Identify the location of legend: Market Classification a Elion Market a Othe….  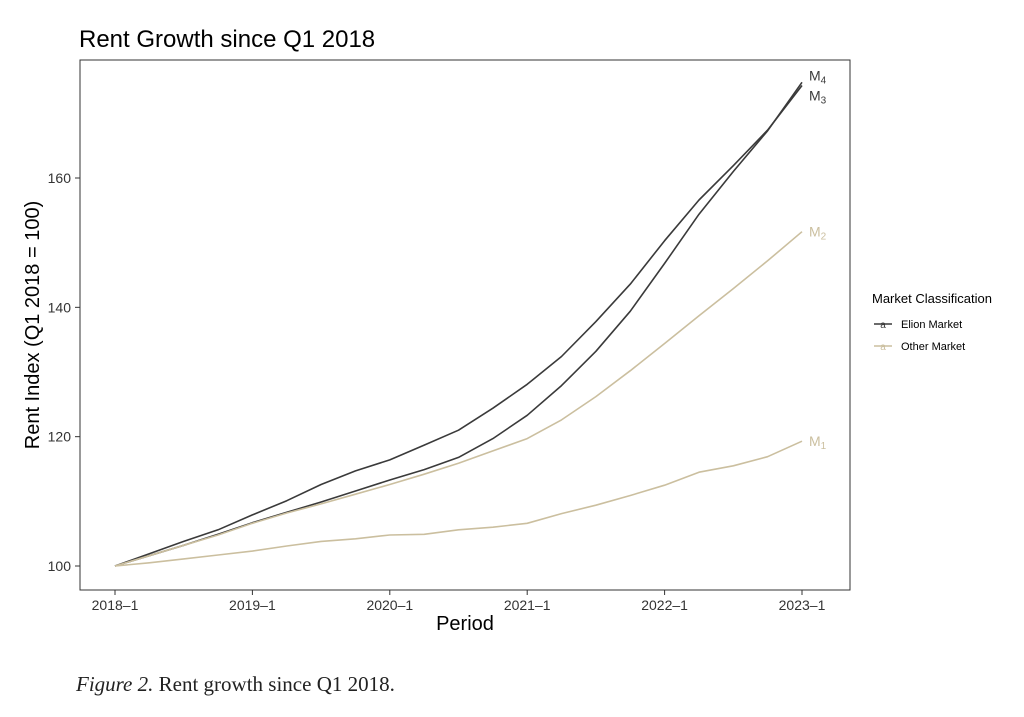
(932, 322).